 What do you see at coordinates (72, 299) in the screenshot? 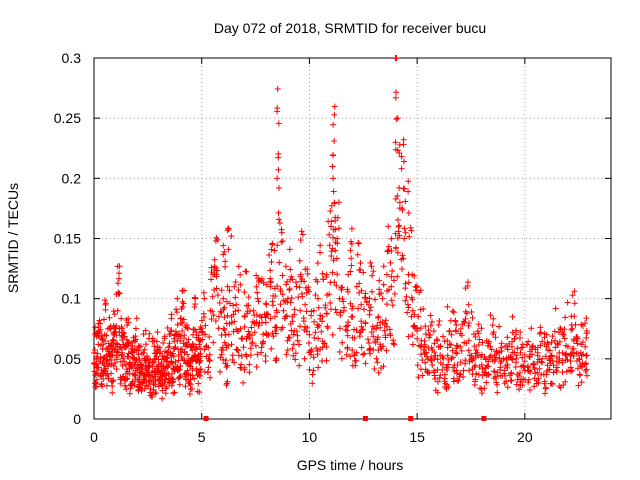
I see `y-tick-label: 0.1` at bounding box center [72, 299].